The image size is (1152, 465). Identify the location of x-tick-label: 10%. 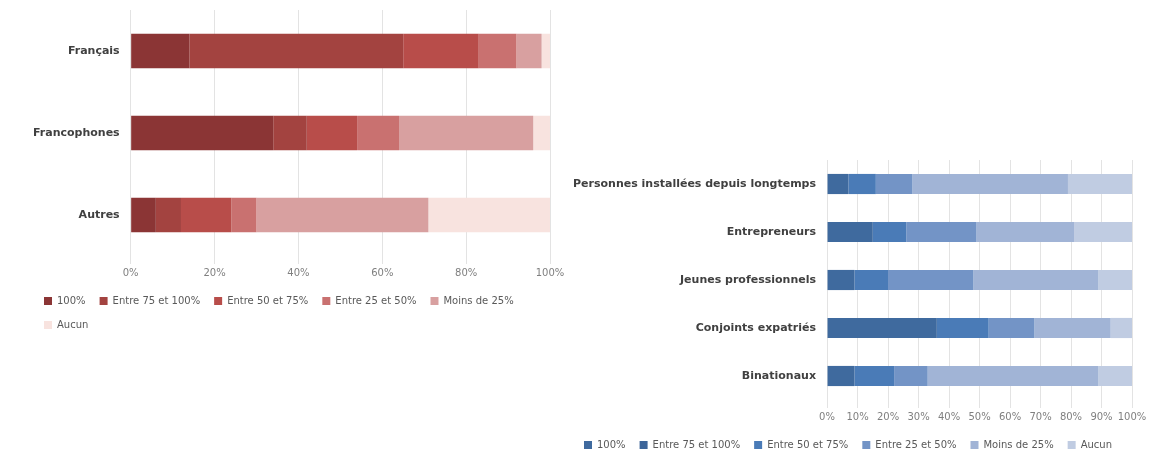
(857, 416).